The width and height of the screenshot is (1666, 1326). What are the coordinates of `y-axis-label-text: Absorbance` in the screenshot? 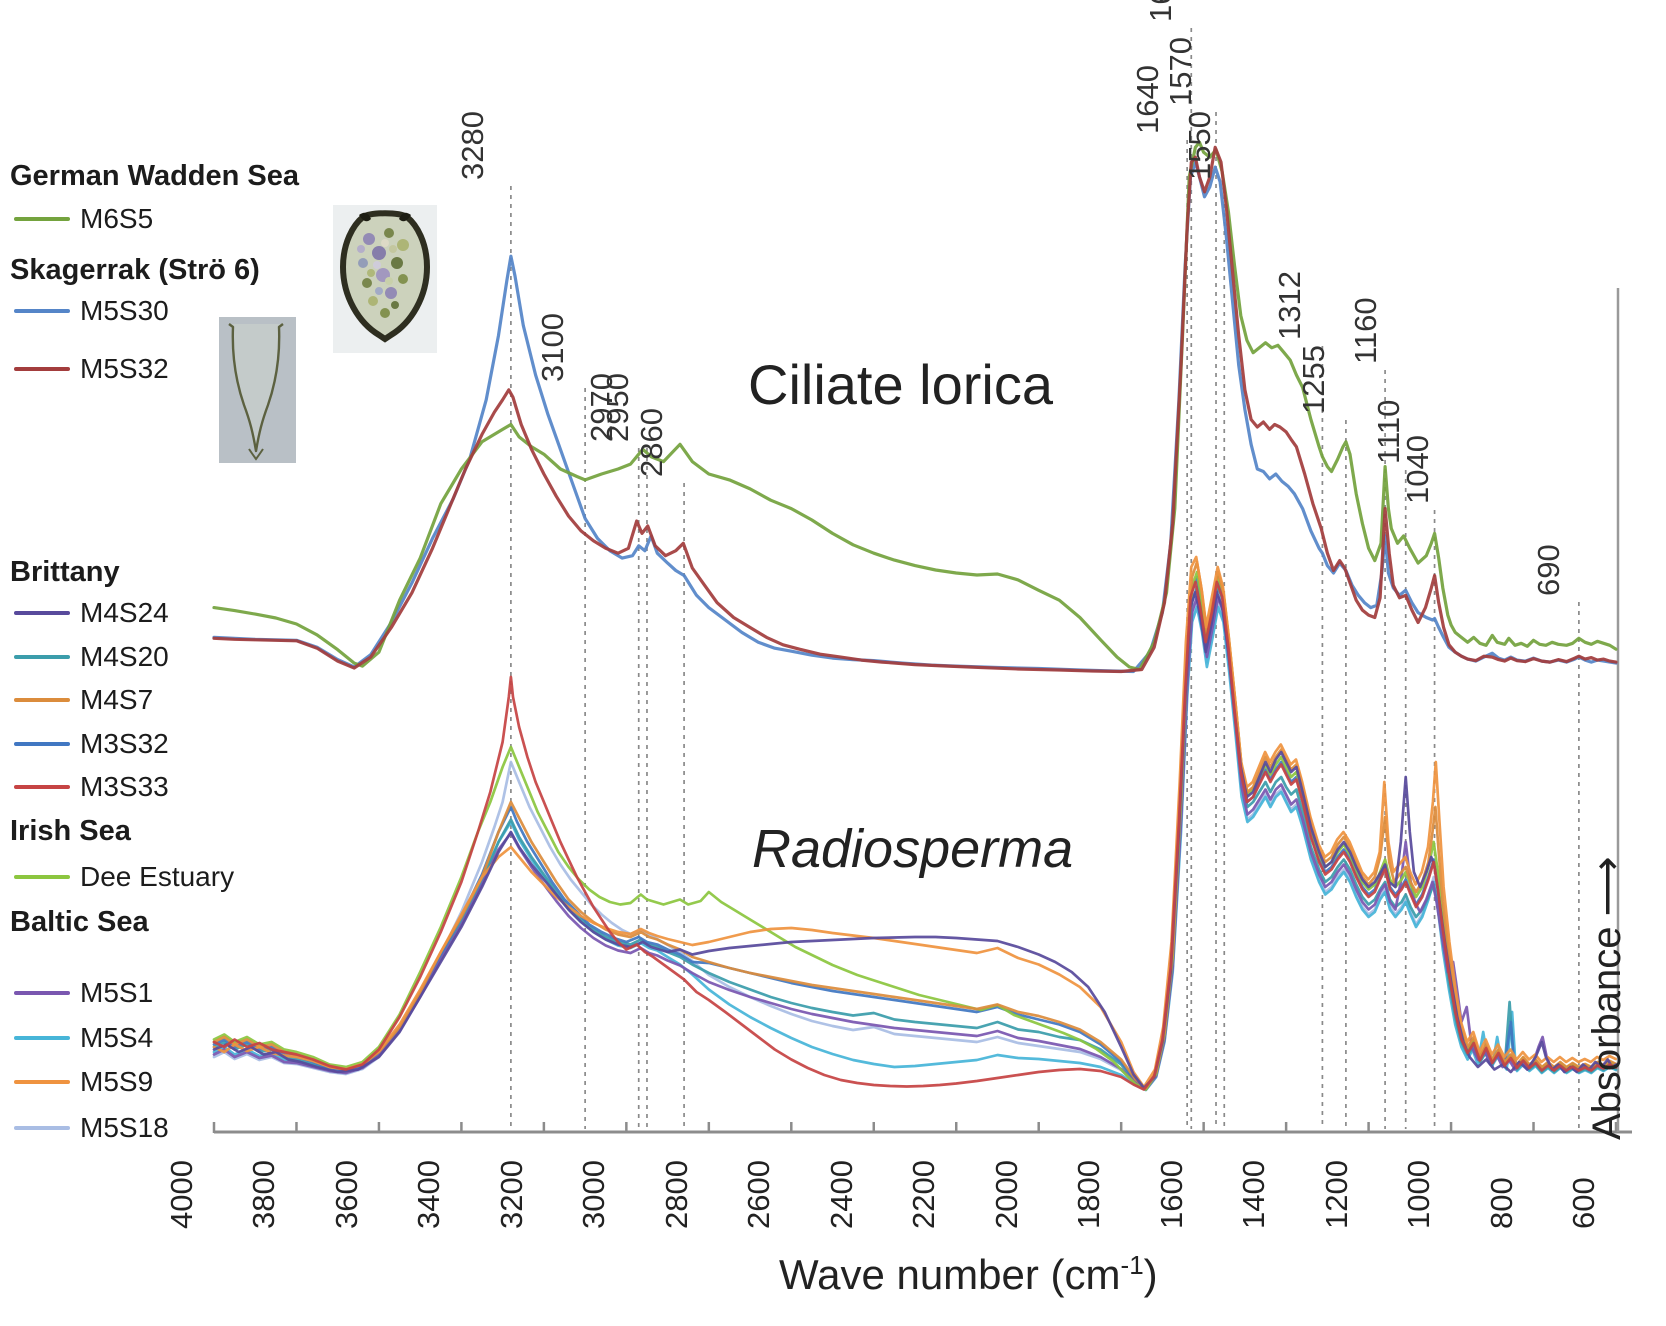 It's located at (1607, 1033).